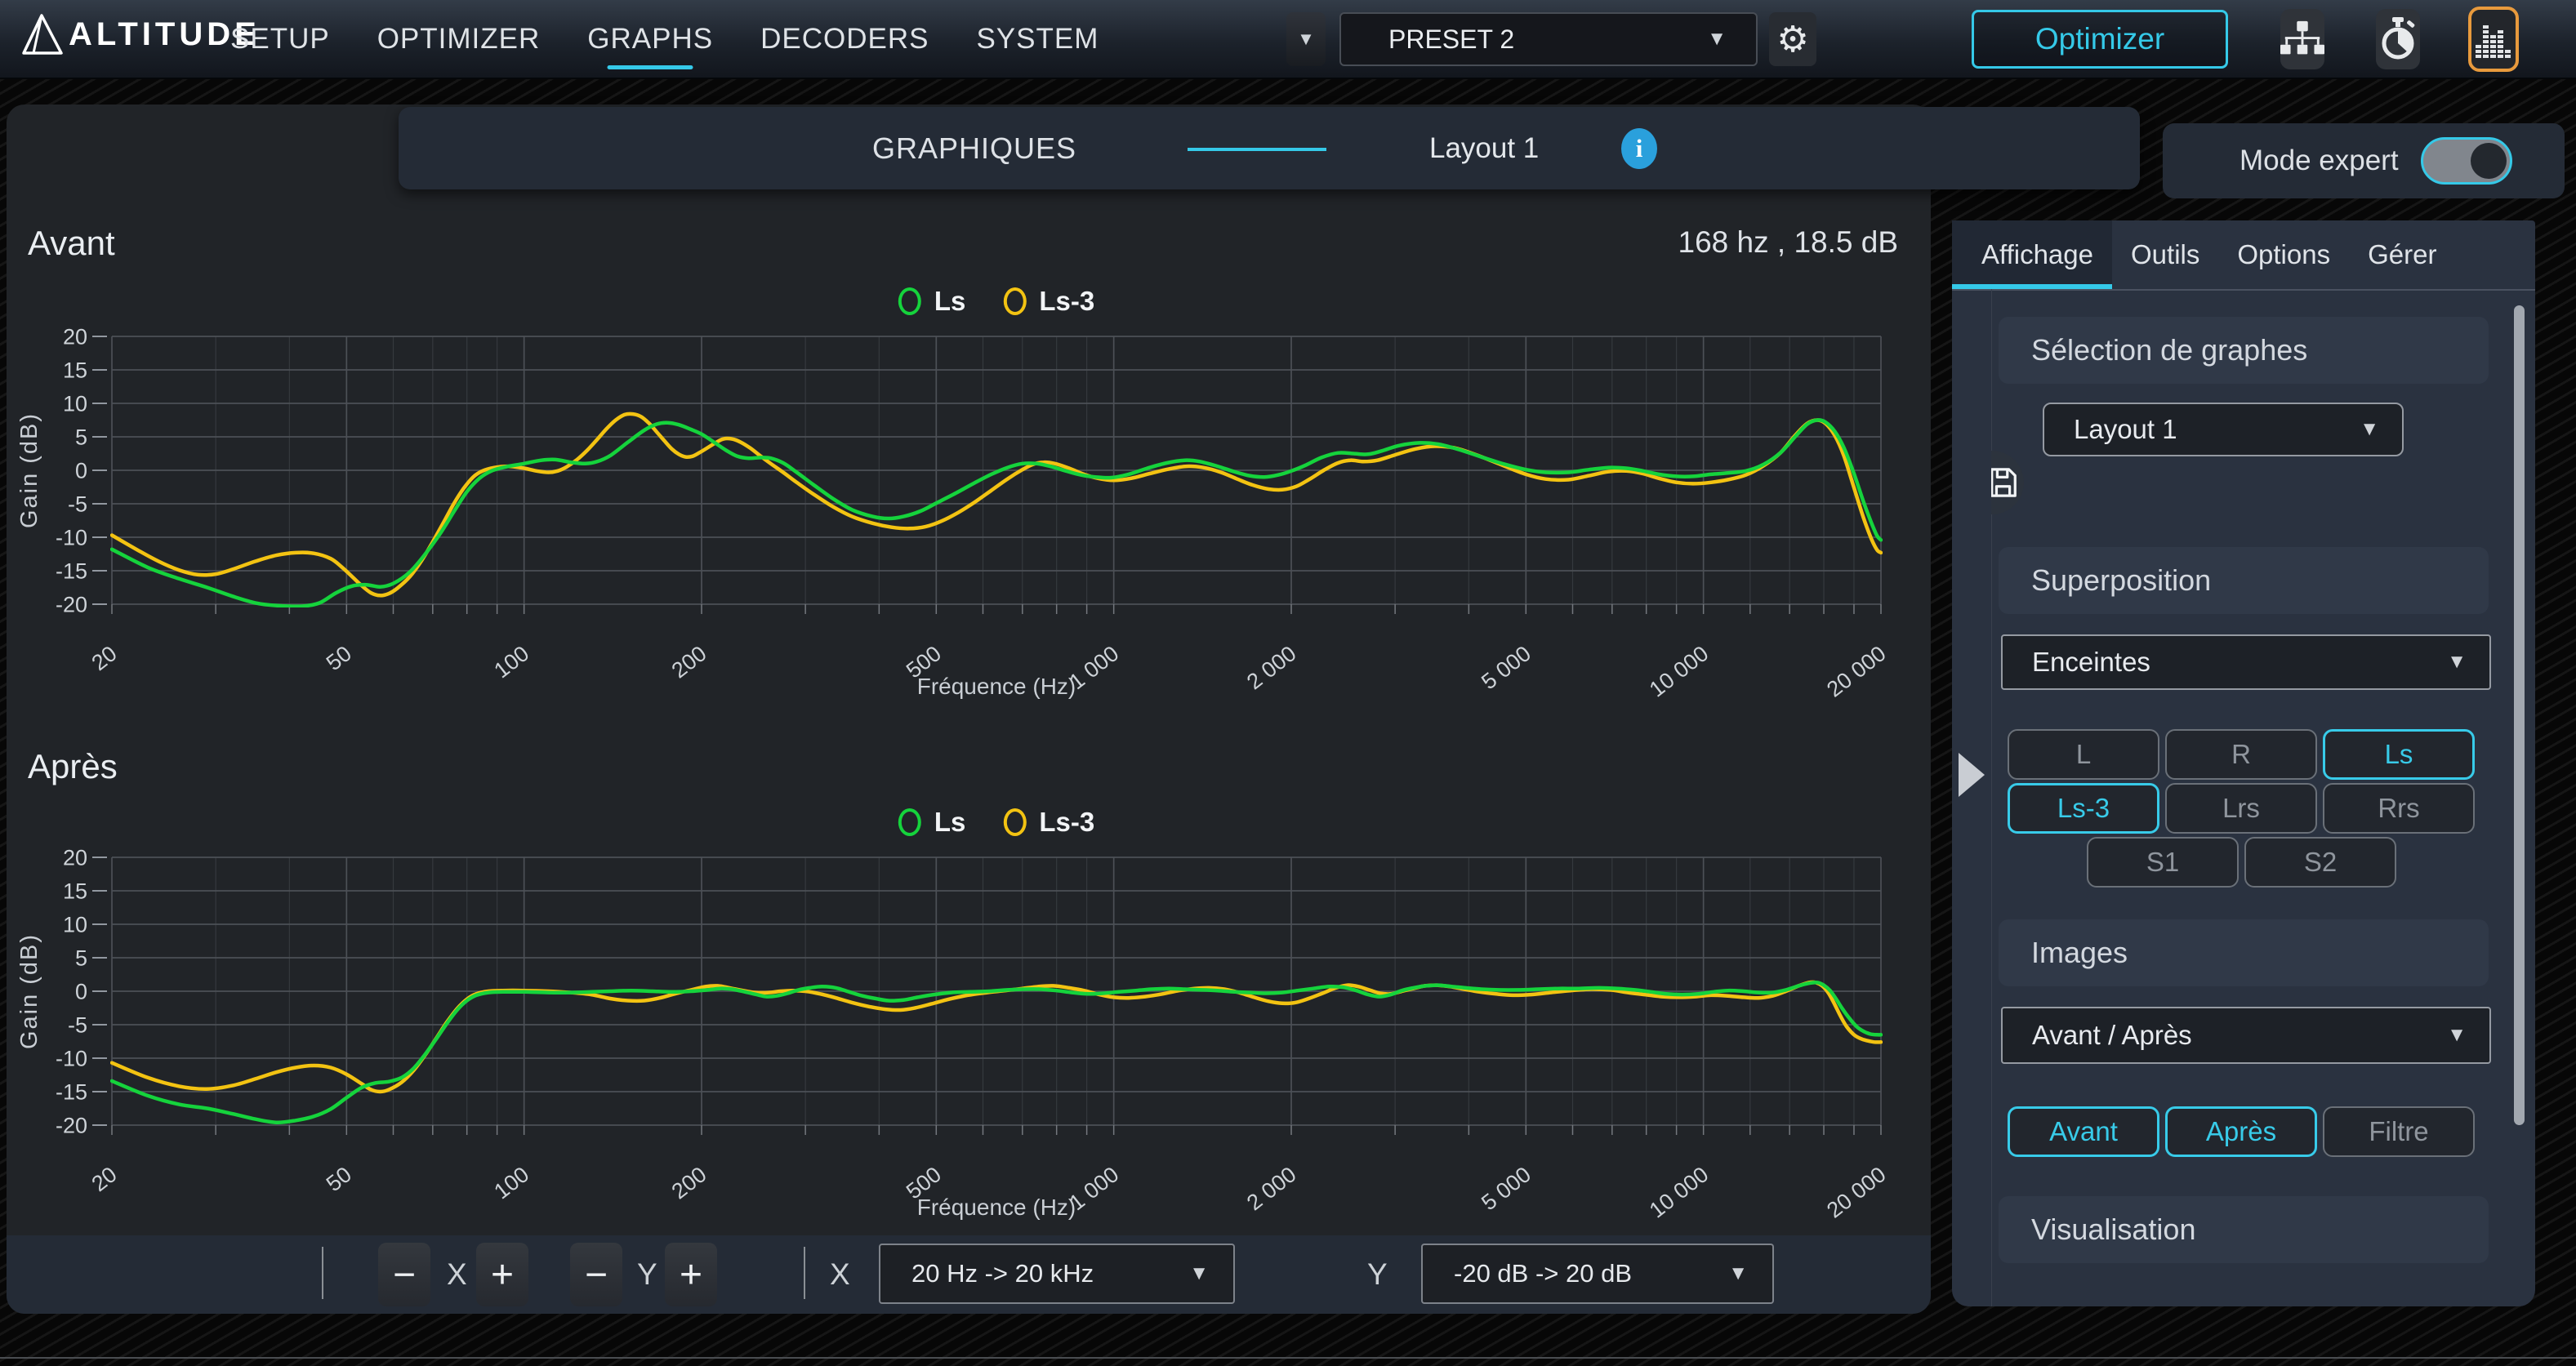 This screenshot has width=2576, height=1366. What do you see at coordinates (2493, 40) in the screenshot?
I see `graphs-eq-button` at bounding box center [2493, 40].